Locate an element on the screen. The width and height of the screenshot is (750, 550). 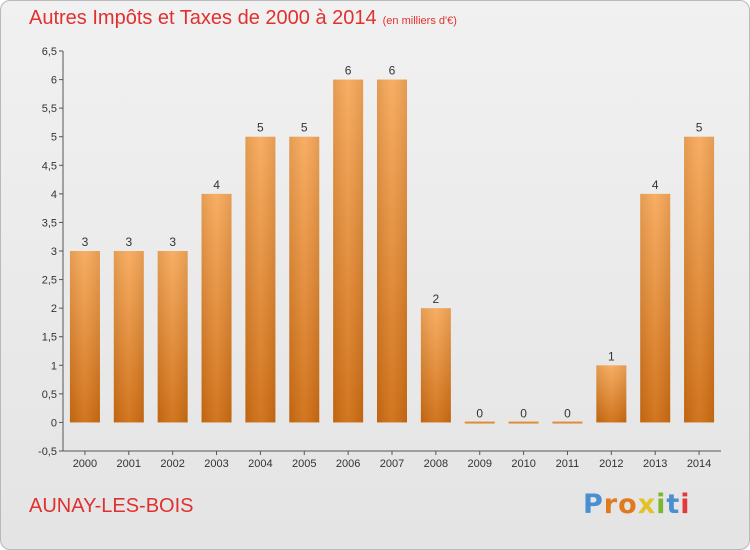
logo-letter: o is located at coordinates (628, 504).